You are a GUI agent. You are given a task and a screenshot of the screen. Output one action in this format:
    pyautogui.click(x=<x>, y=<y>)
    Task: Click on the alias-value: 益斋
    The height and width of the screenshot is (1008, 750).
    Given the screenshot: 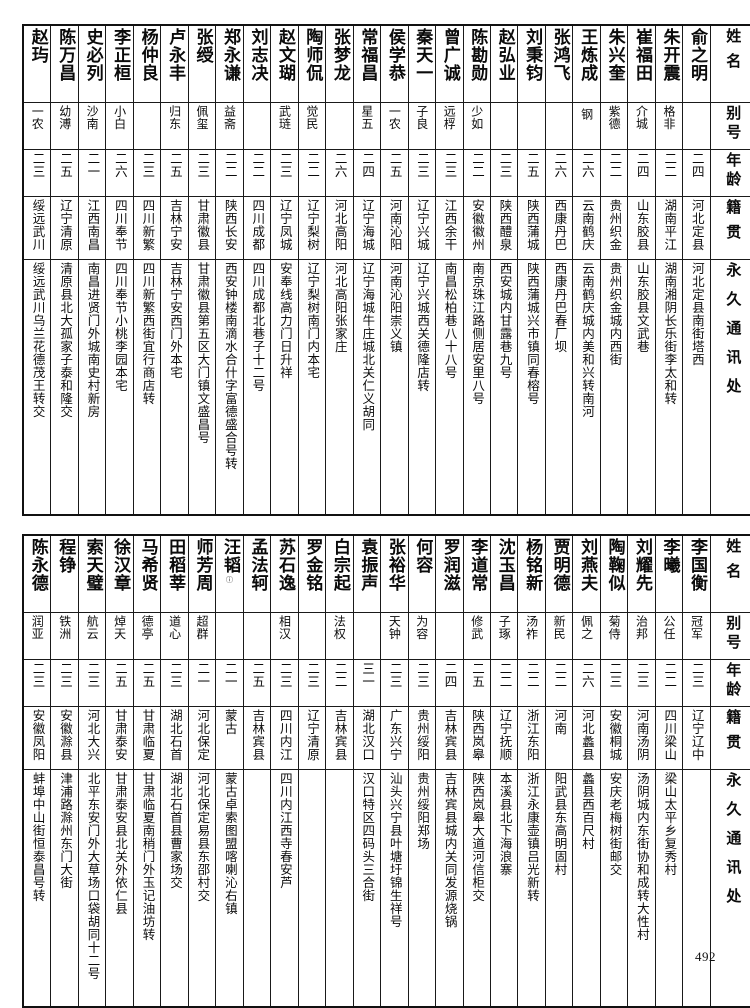 What is the action you would take?
    pyautogui.click(x=229, y=117)
    